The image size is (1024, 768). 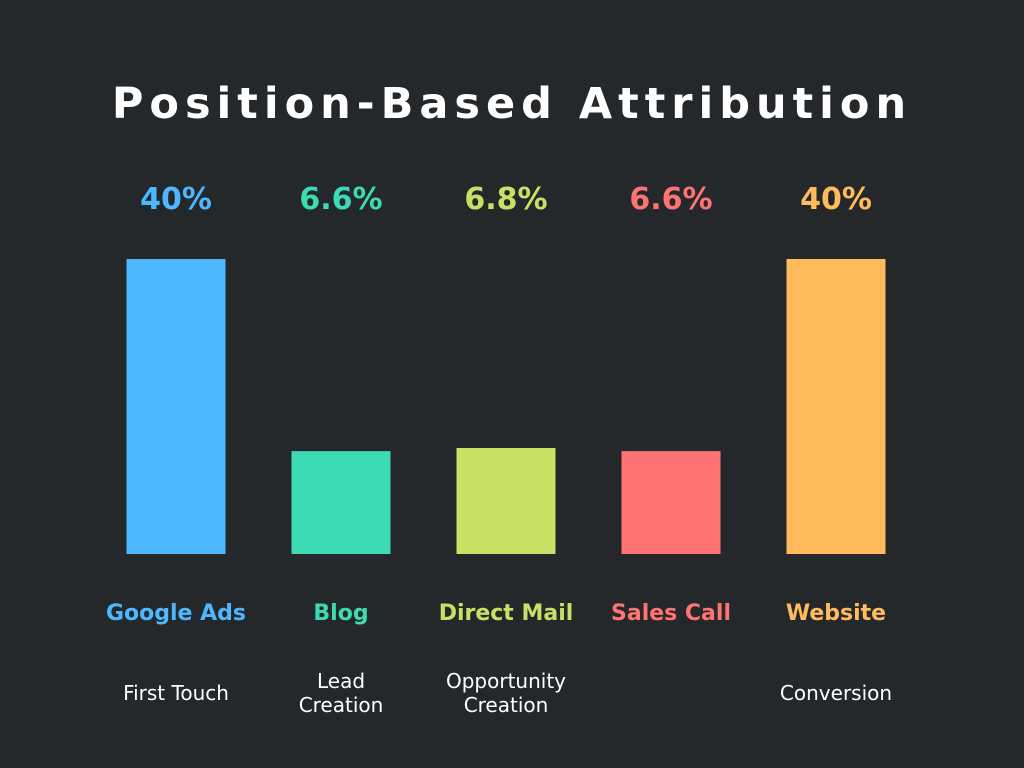 I want to click on bar-website, so click(x=836, y=406).